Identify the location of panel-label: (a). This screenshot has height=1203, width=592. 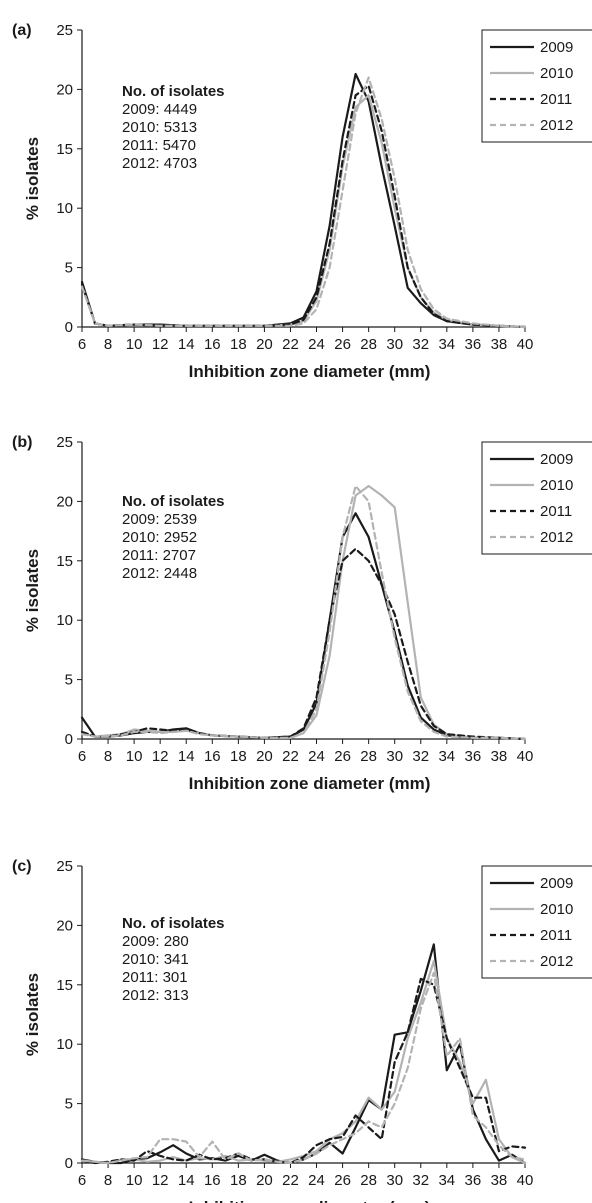
(22, 30).